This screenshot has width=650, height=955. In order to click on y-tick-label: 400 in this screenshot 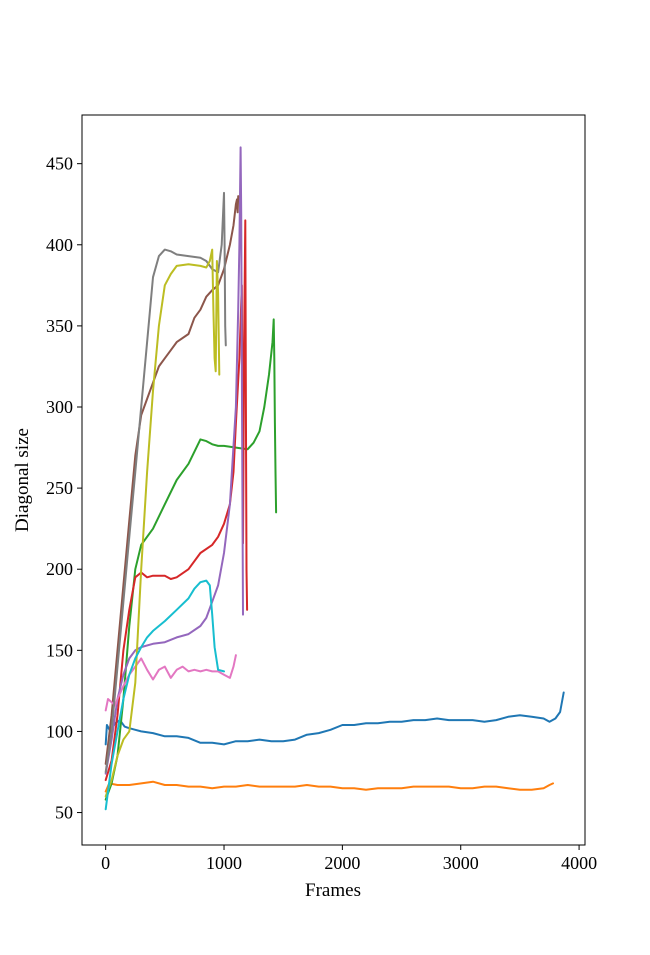, I will do `click(59, 245)`.